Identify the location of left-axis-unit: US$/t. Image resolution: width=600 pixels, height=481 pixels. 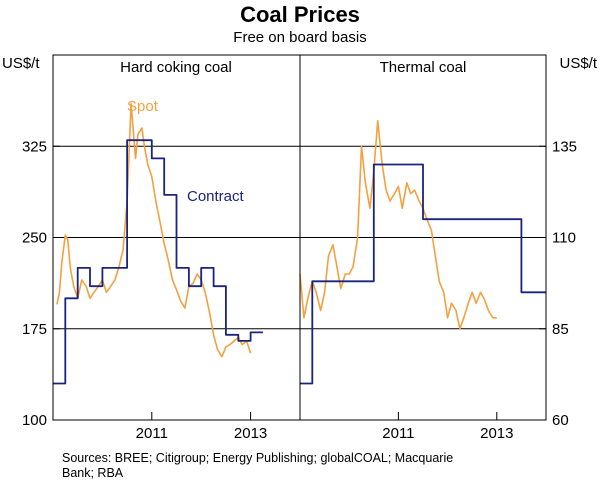
(21, 63).